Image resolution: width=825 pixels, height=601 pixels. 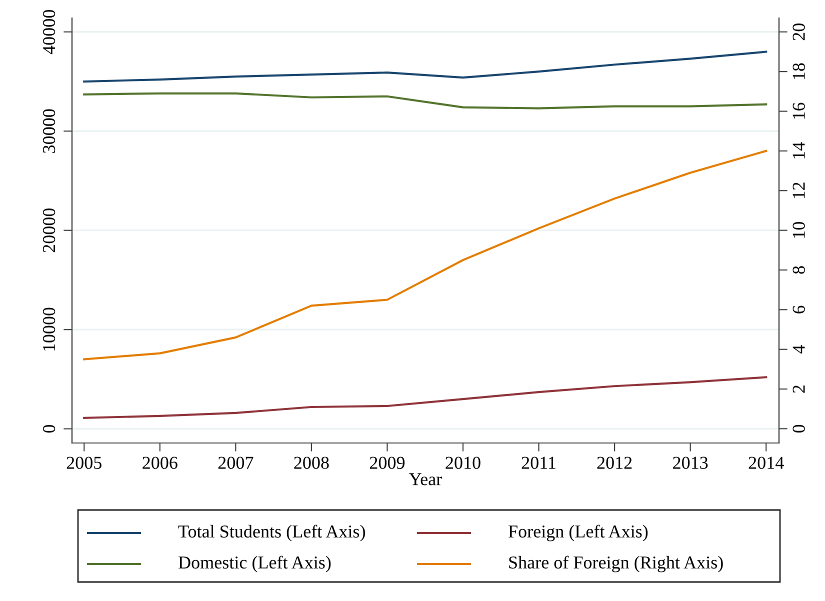 I want to click on legend-label: Foreign (Left Axis), so click(x=578, y=533).